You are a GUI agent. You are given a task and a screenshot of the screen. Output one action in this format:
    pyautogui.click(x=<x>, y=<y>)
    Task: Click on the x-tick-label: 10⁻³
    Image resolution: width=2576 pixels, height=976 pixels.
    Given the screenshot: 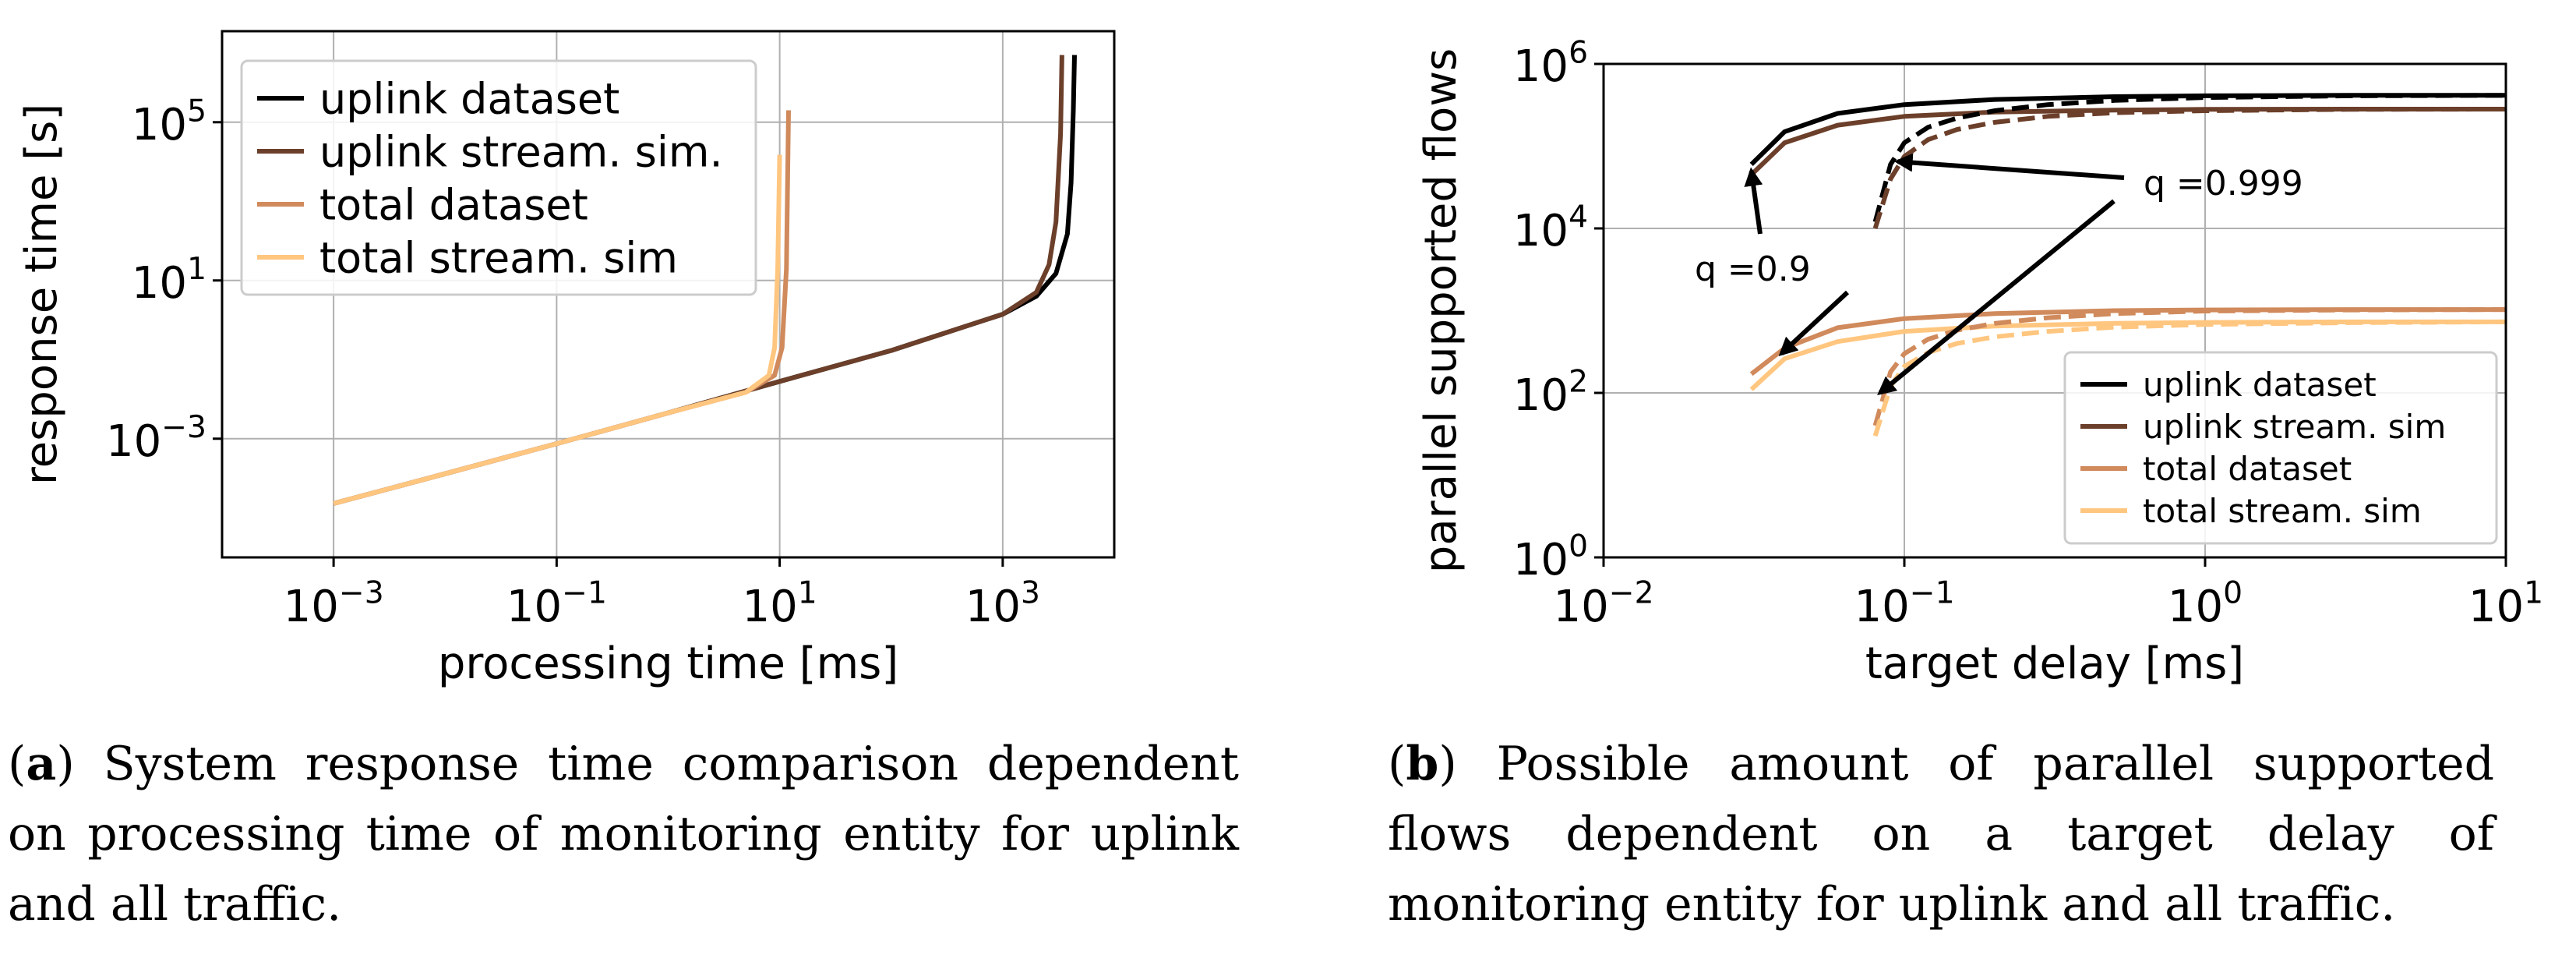 What is the action you would take?
    pyautogui.click(x=334, y=603)
    